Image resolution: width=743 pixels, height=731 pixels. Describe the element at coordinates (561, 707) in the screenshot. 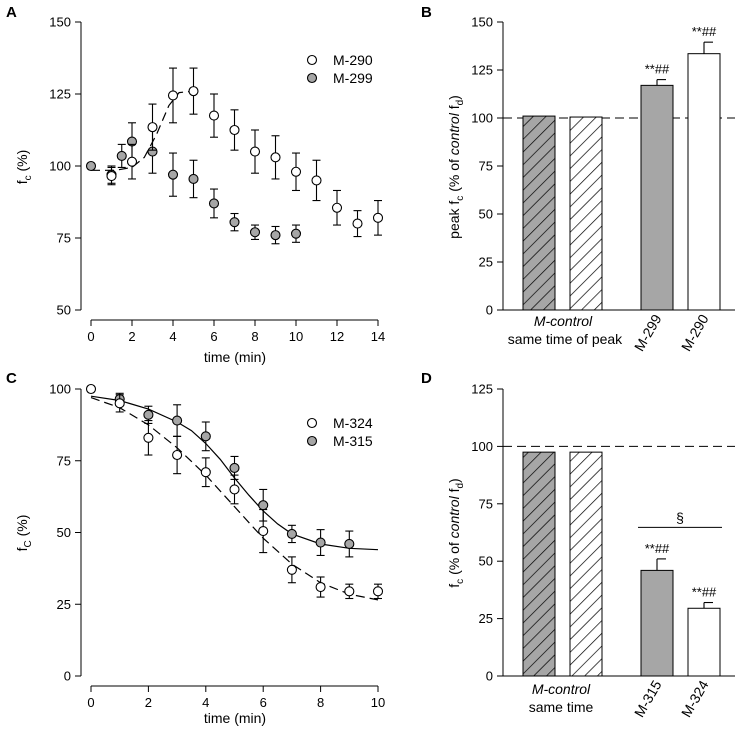

I see `group-label-time-d: same time` at that location.